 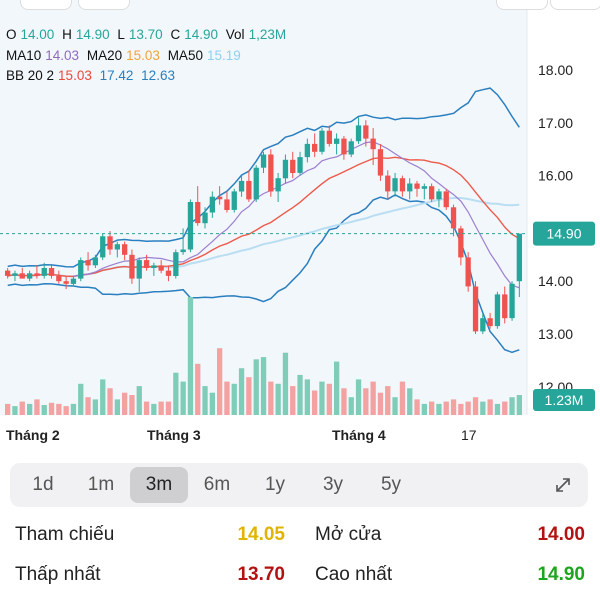 What do you see at coordinates (563, 485) in the screenshot?
I see `expand-icon` at bounding box center [563, 485].